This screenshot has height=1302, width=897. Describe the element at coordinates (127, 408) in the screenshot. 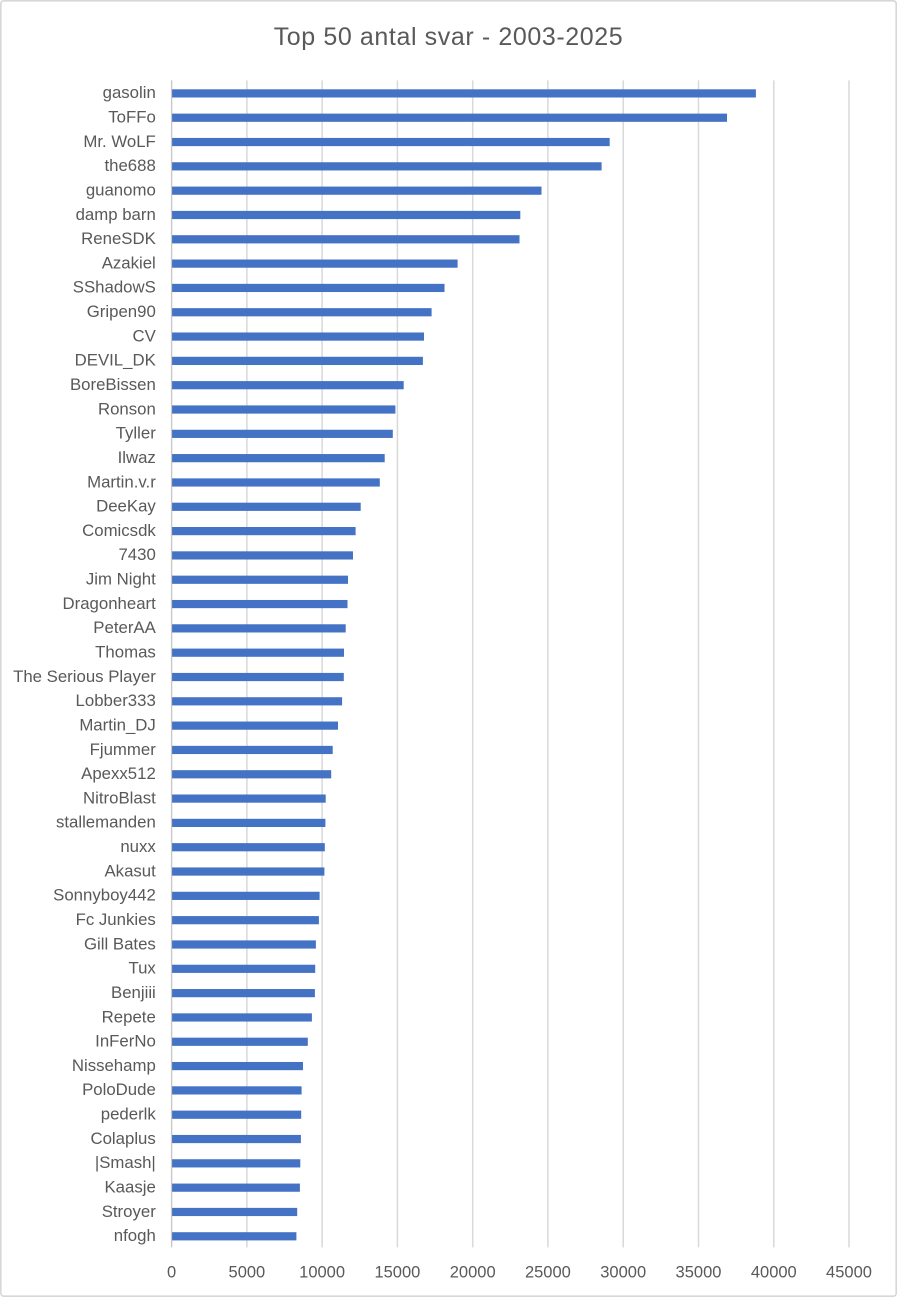

I see `svg-text: Ronson` at that location.